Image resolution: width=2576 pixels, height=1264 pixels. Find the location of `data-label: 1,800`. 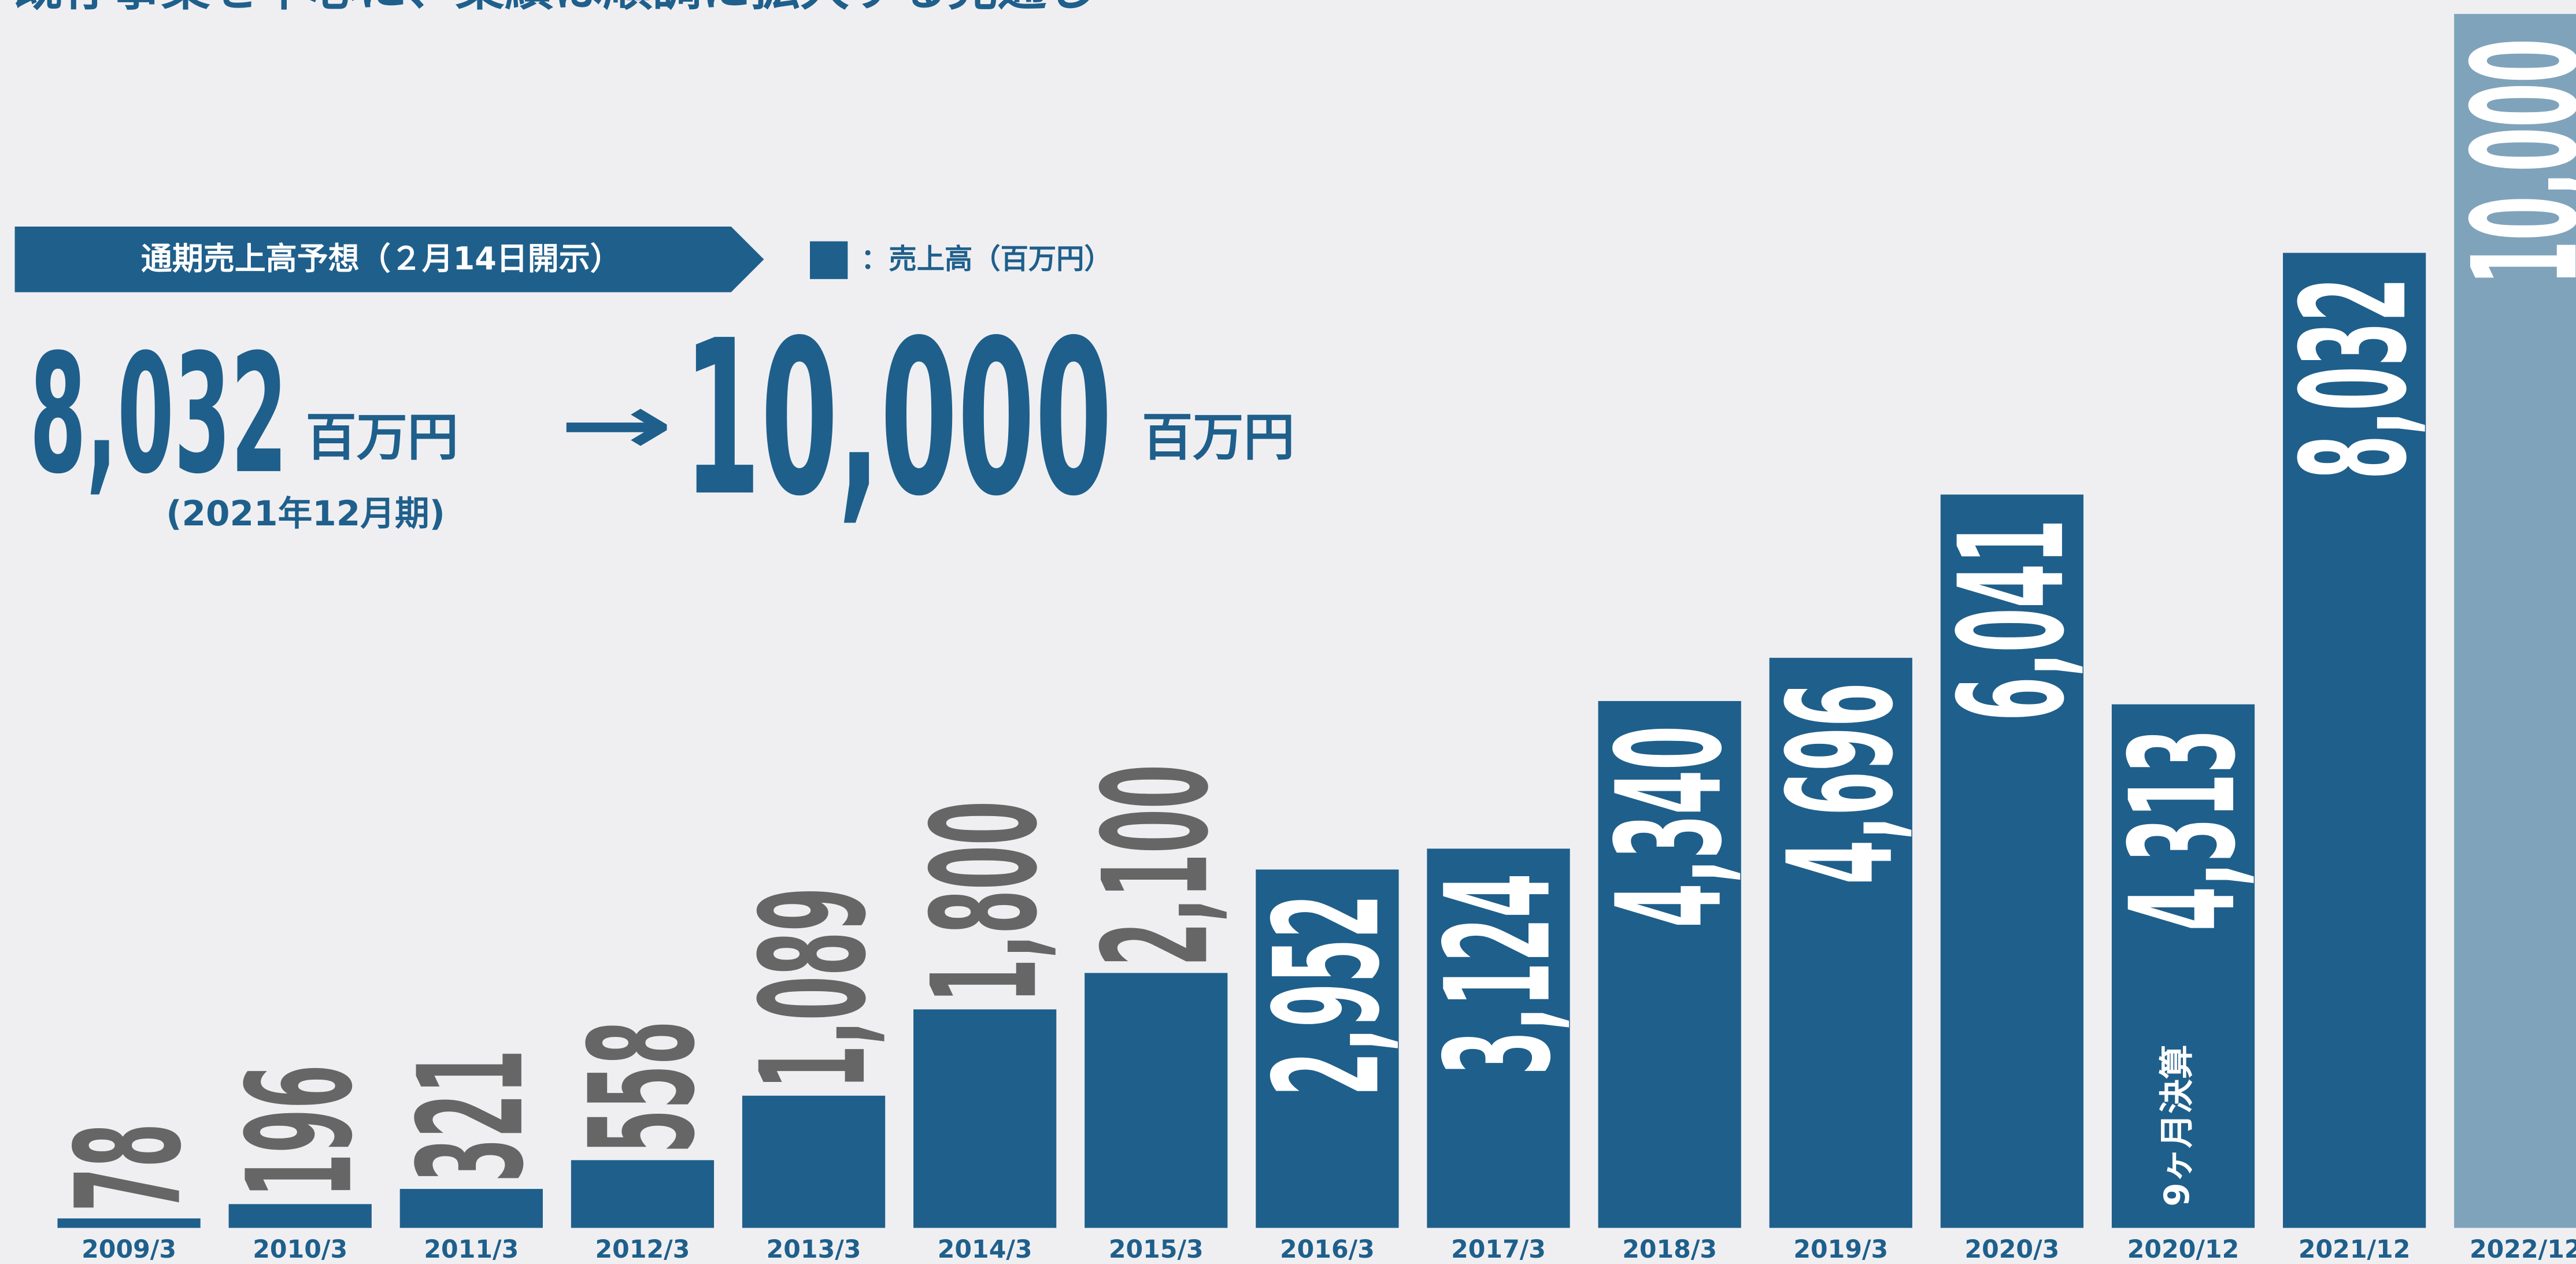

data-label: 1,800 is located at coordinates (985, 902).